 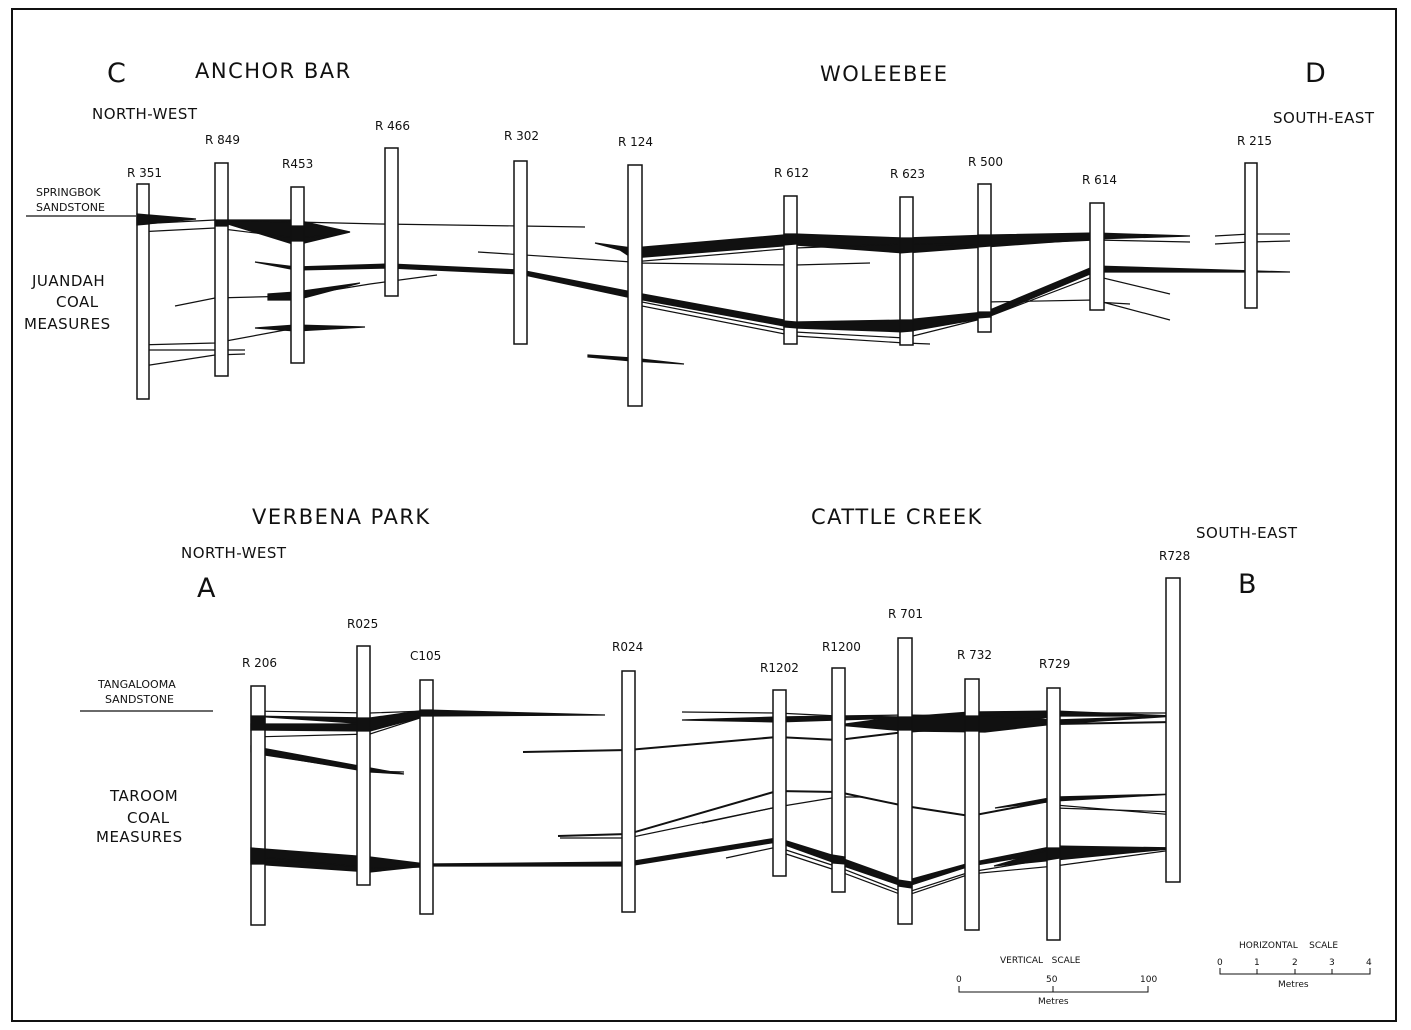 What do you see at coordinates (259, 663) in the screenshot?
I see `well-label: R 206` at bounding box center [259, 663].